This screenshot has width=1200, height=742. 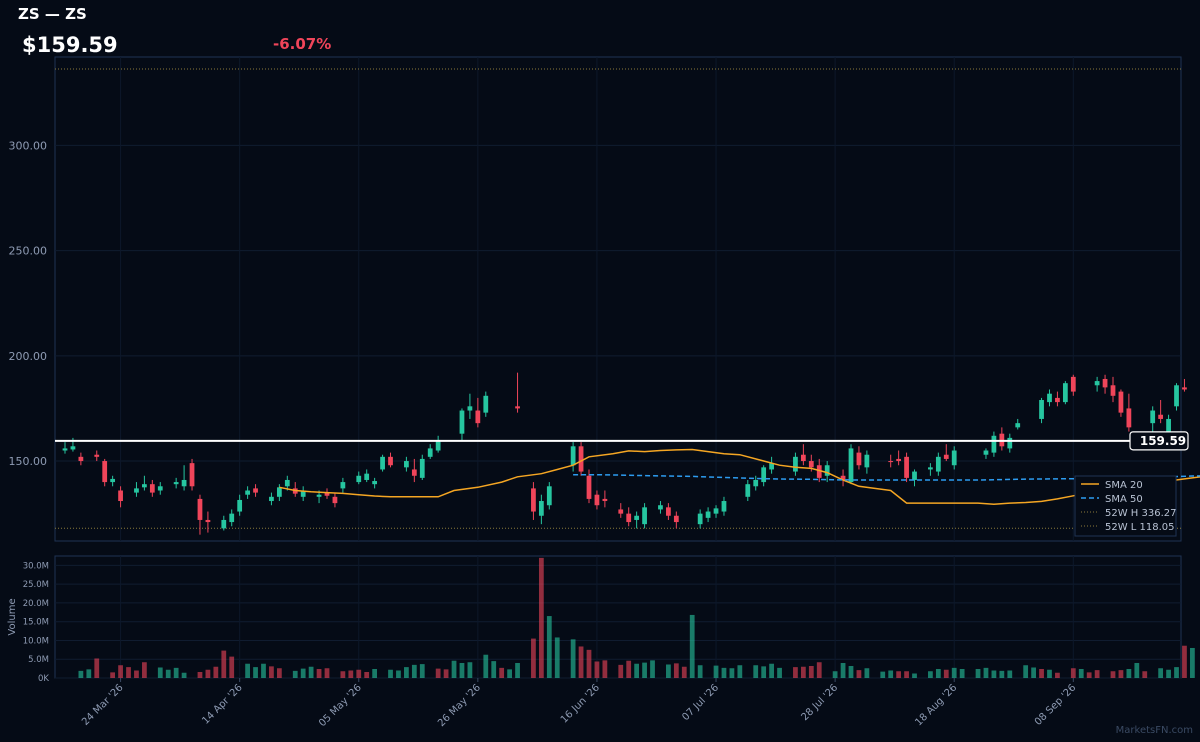 I want to click on price-y-tick-label: 300.00, so click(x=28, y=145).